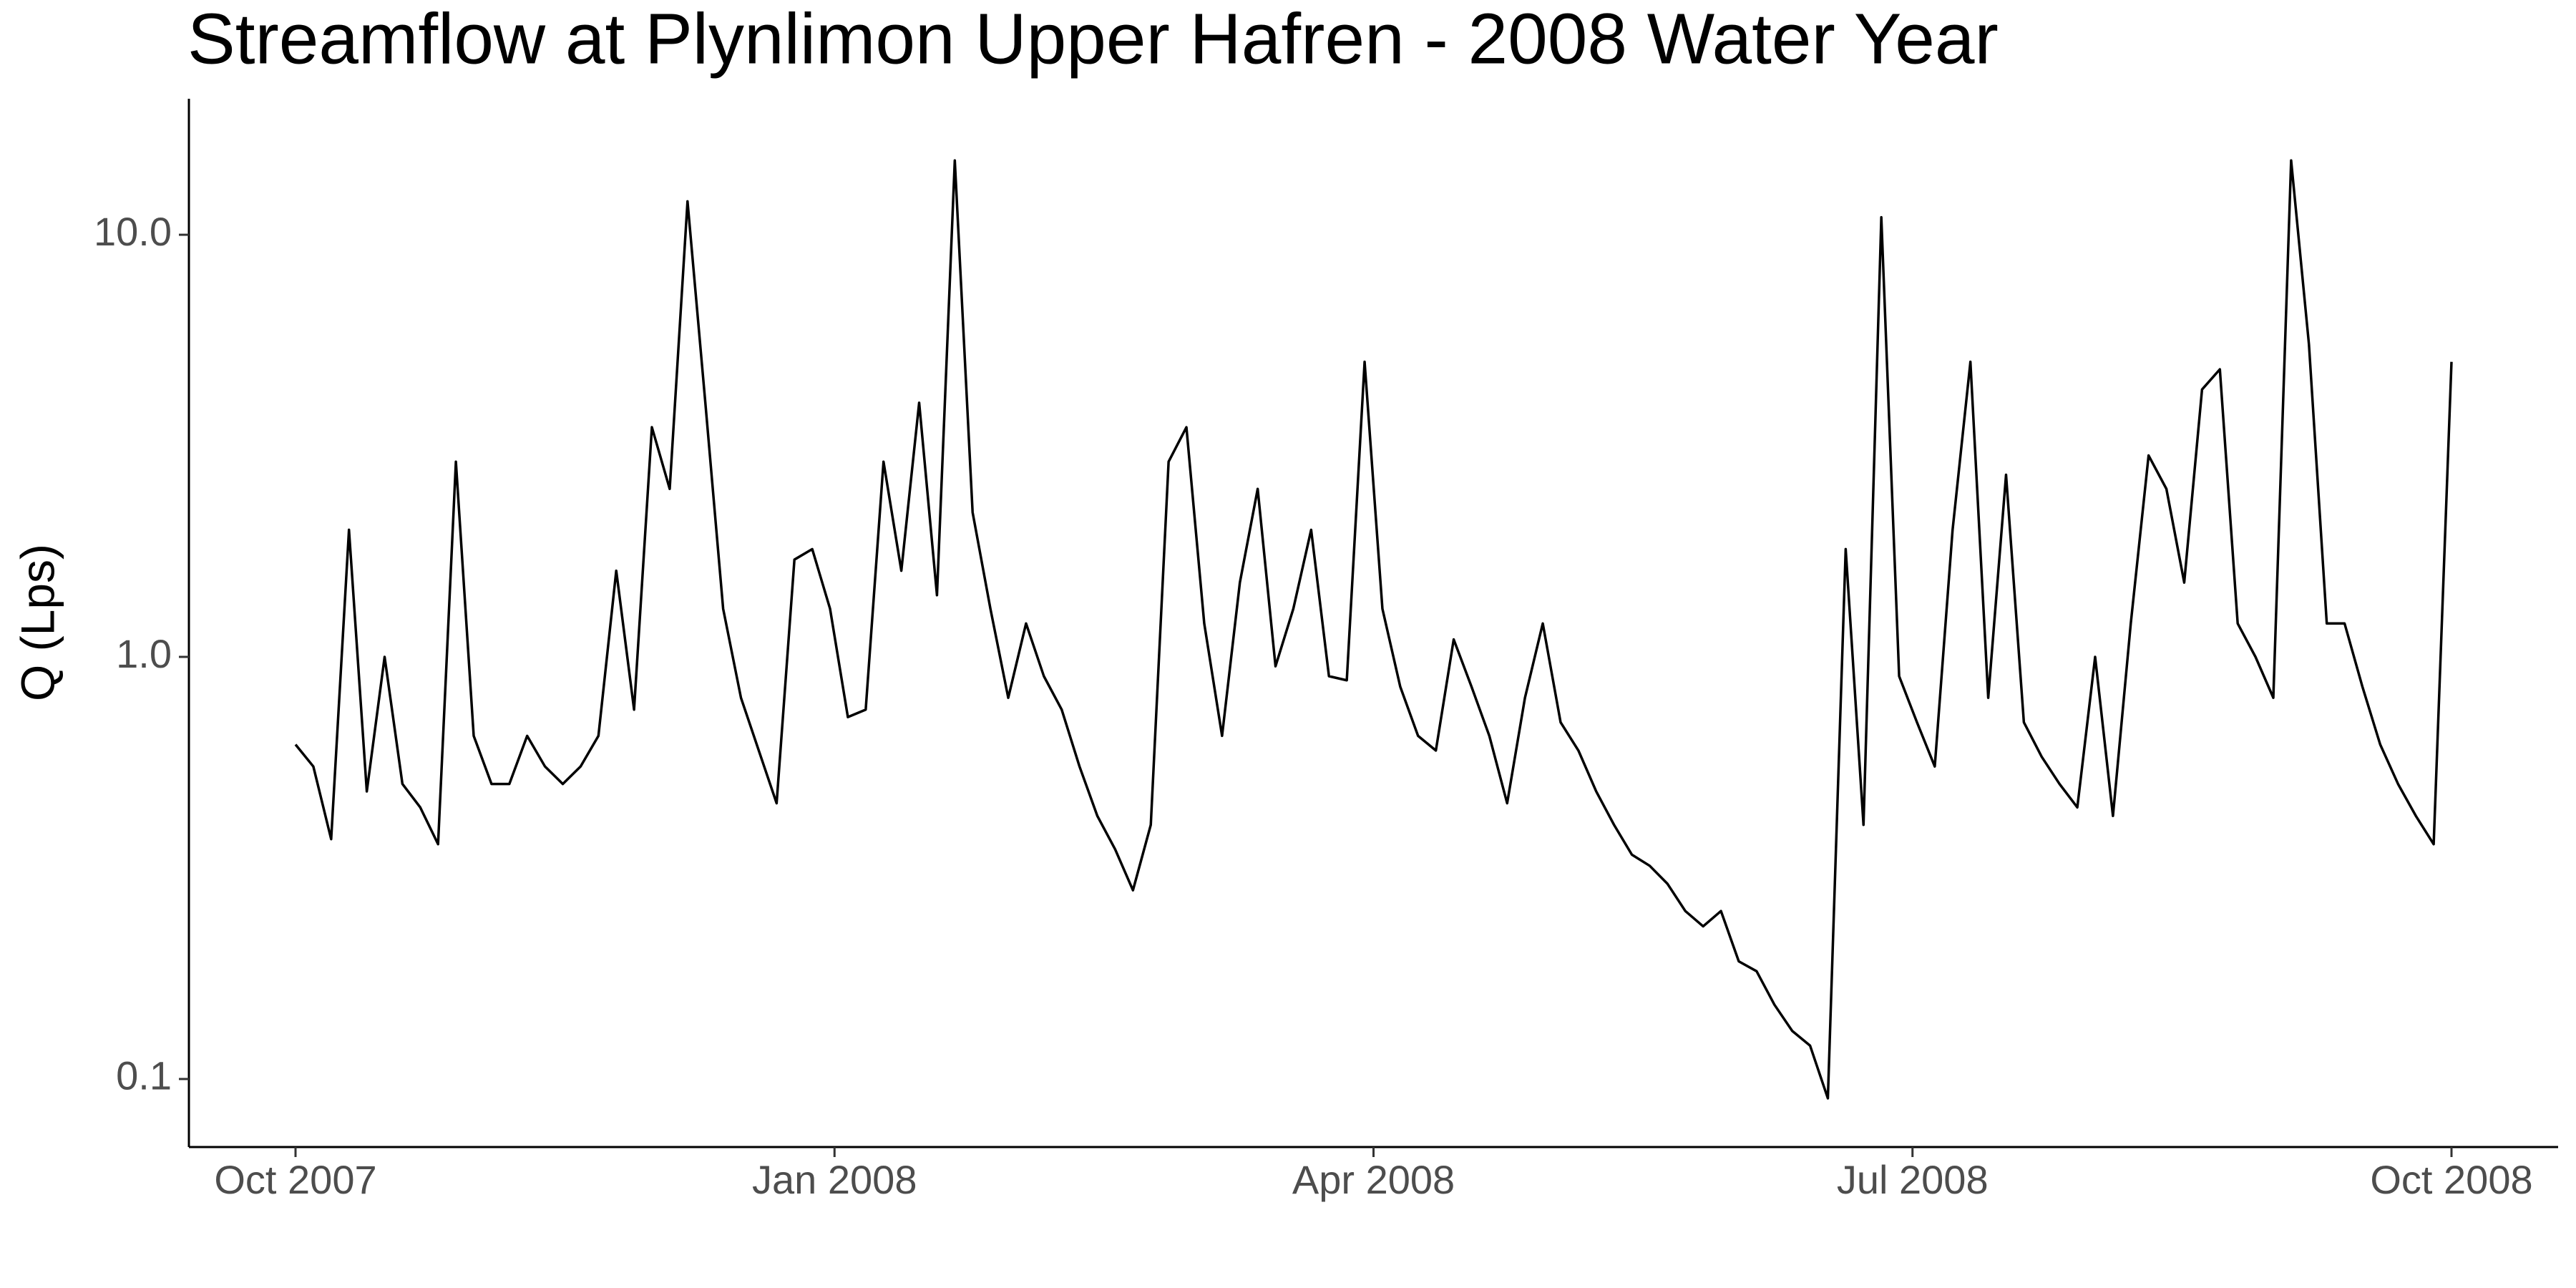 Image resolution: width=2576 pixels, height=1288 pixels. Describe the element at coordinates (133, 231) in the screenshot. I see `y-tick-label: 10.0` at that location.